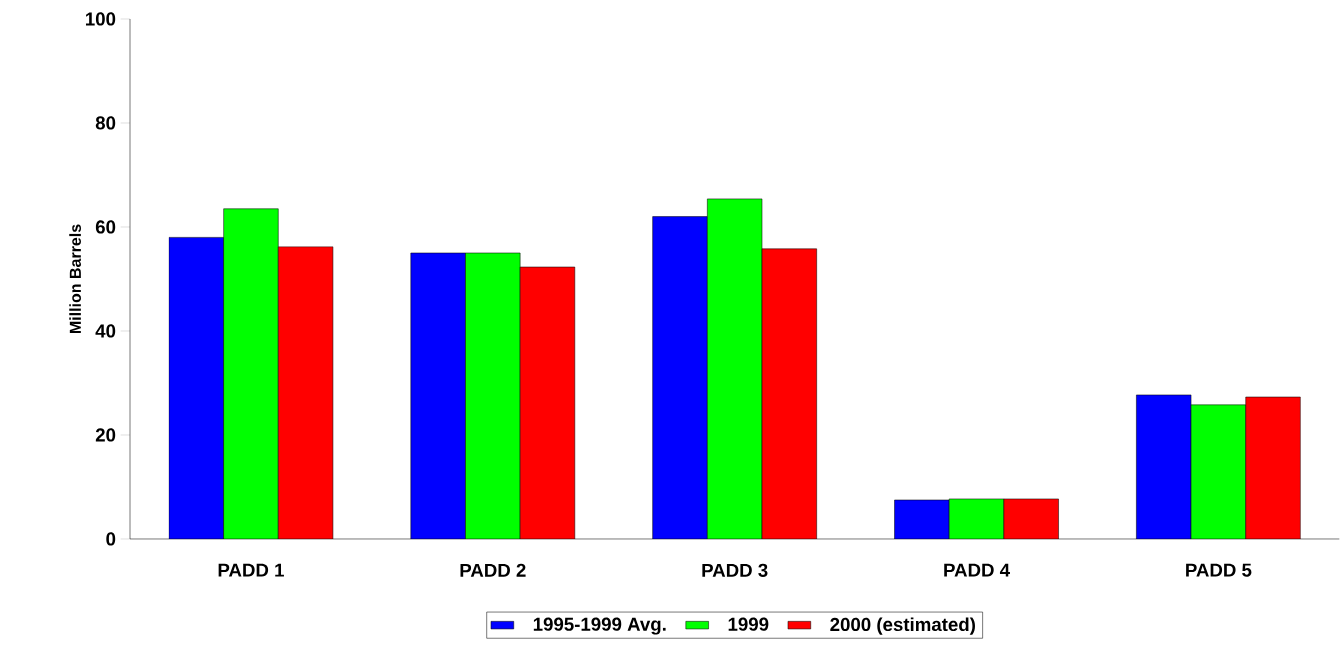  I want to click on legend-label: 2000 (estimated), so click(902, 626).